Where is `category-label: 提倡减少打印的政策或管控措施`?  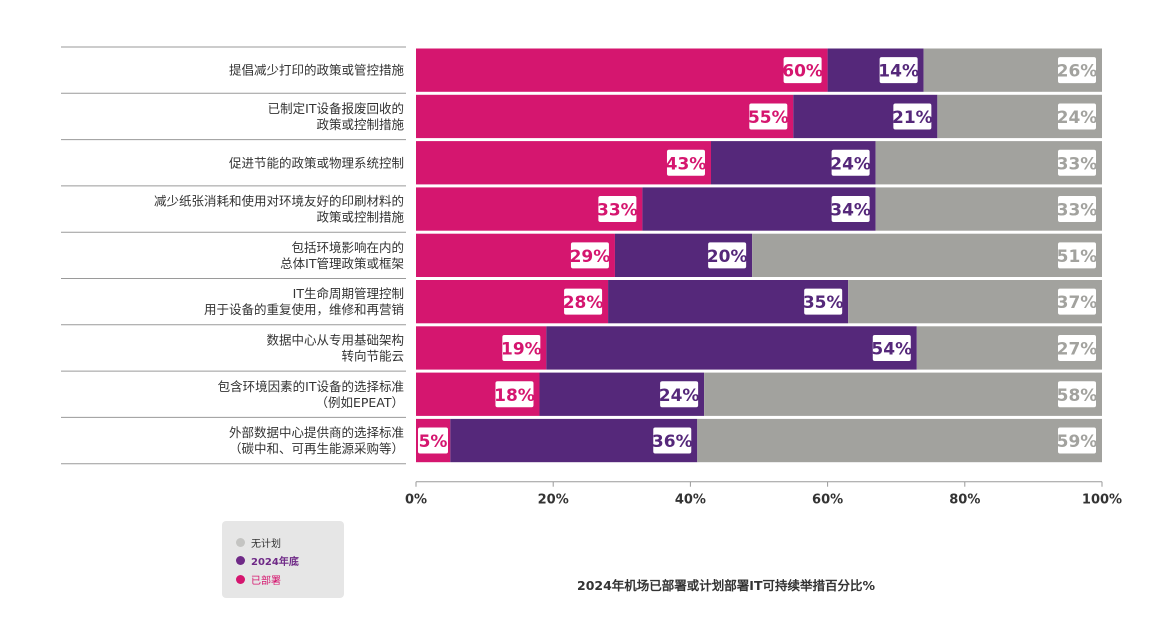 category-label: 提倡减少打印的政策或管控措施 is located at coordinates (317, 70).